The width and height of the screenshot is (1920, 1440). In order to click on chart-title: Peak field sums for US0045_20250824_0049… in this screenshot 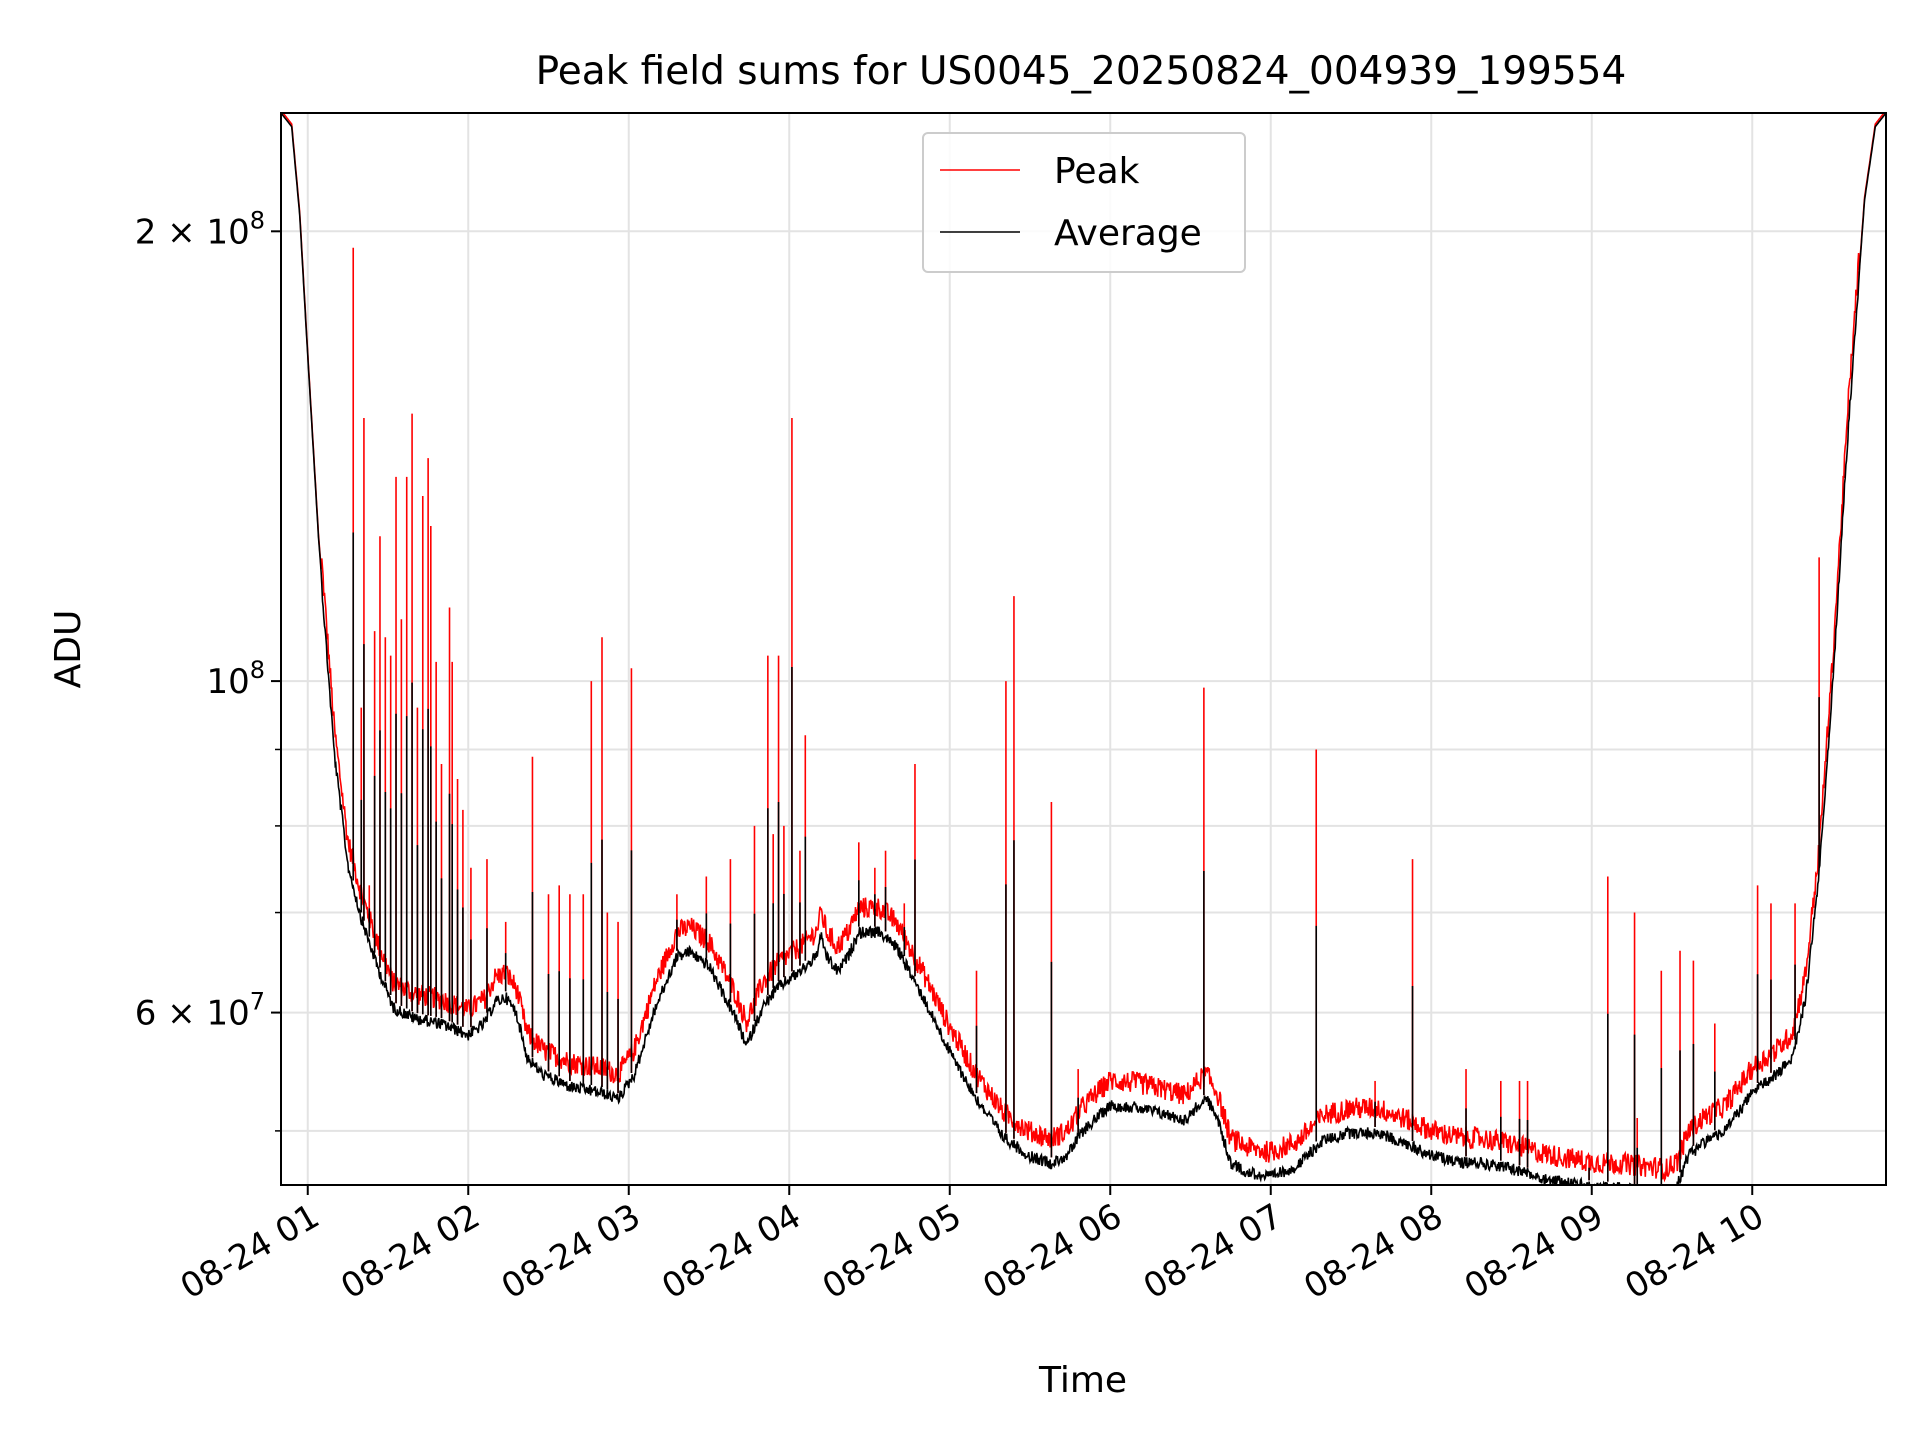, I will do `click(1081, 71)`.